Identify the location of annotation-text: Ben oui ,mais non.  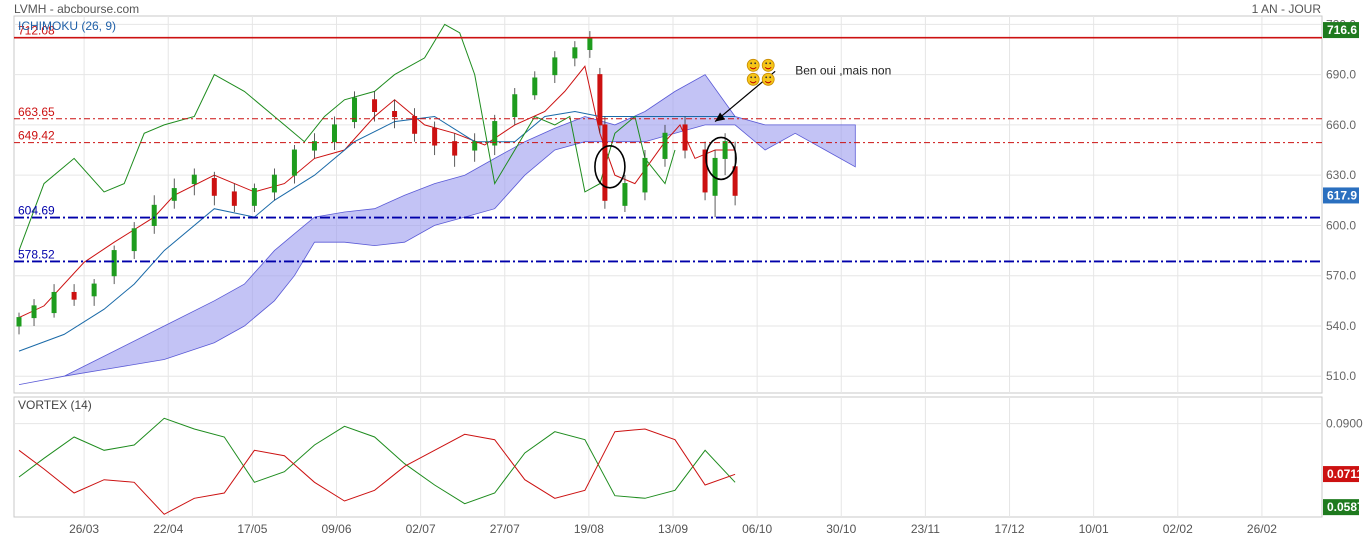
(843, 71).